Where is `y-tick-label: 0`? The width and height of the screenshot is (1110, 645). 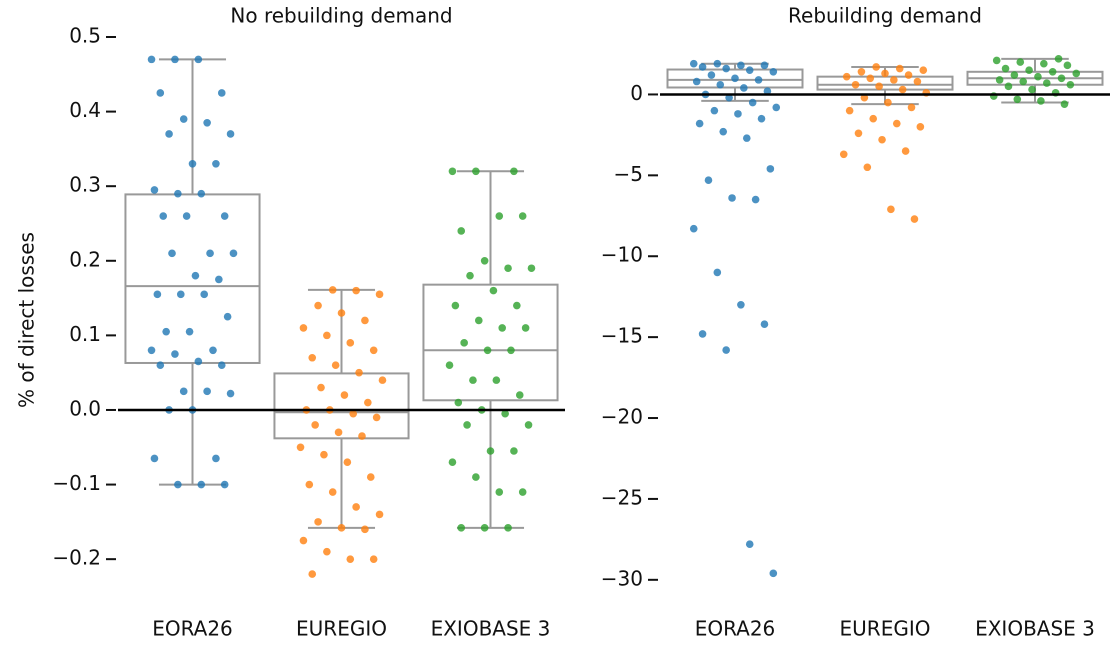 y-tick-label: 0 is located at coordinates (636, 93).